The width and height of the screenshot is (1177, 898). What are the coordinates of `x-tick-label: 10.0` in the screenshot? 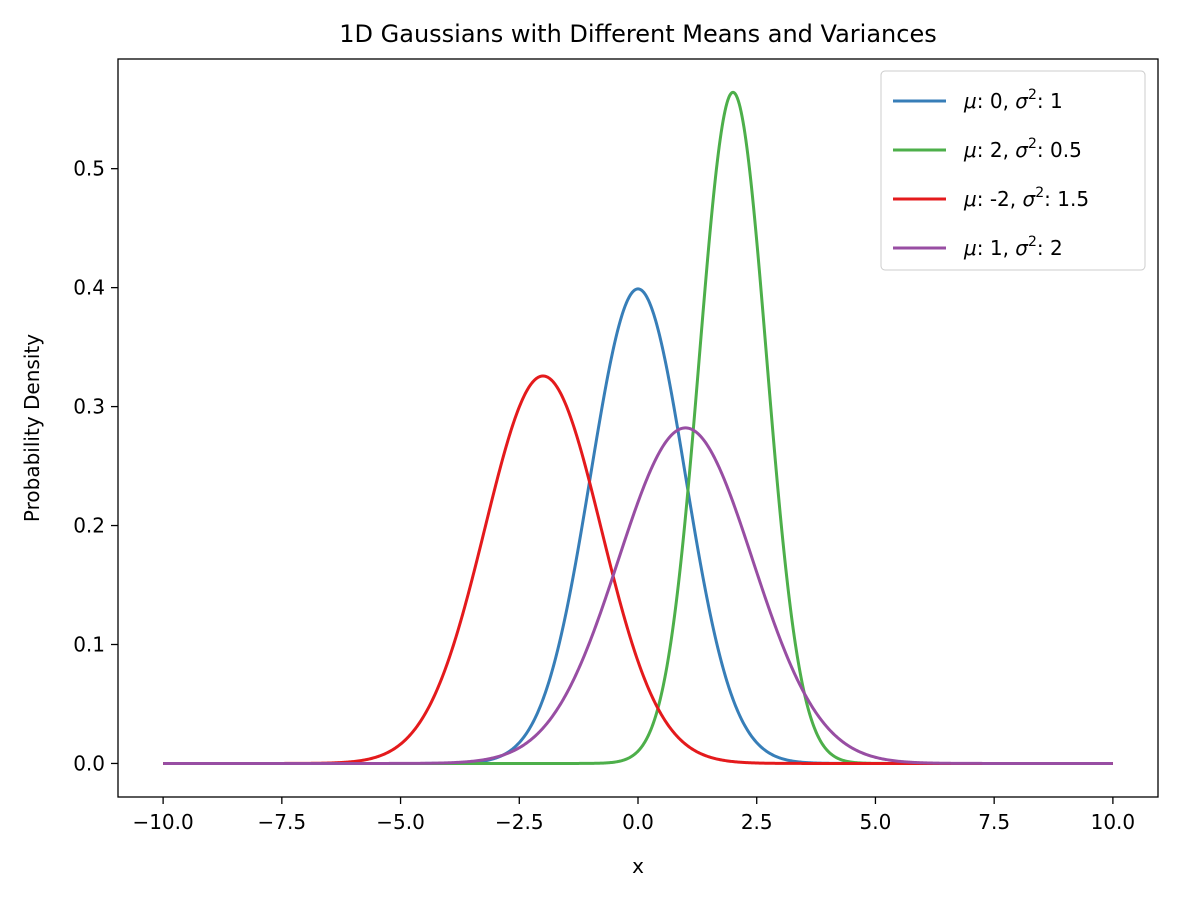 It's located at (1113, 822).